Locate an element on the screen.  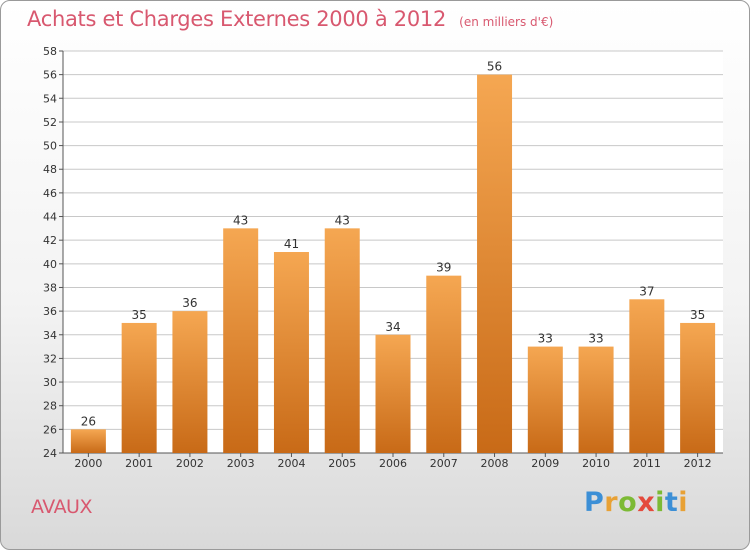
x-tick-label: 2006 is located at coordinates (393, 463).